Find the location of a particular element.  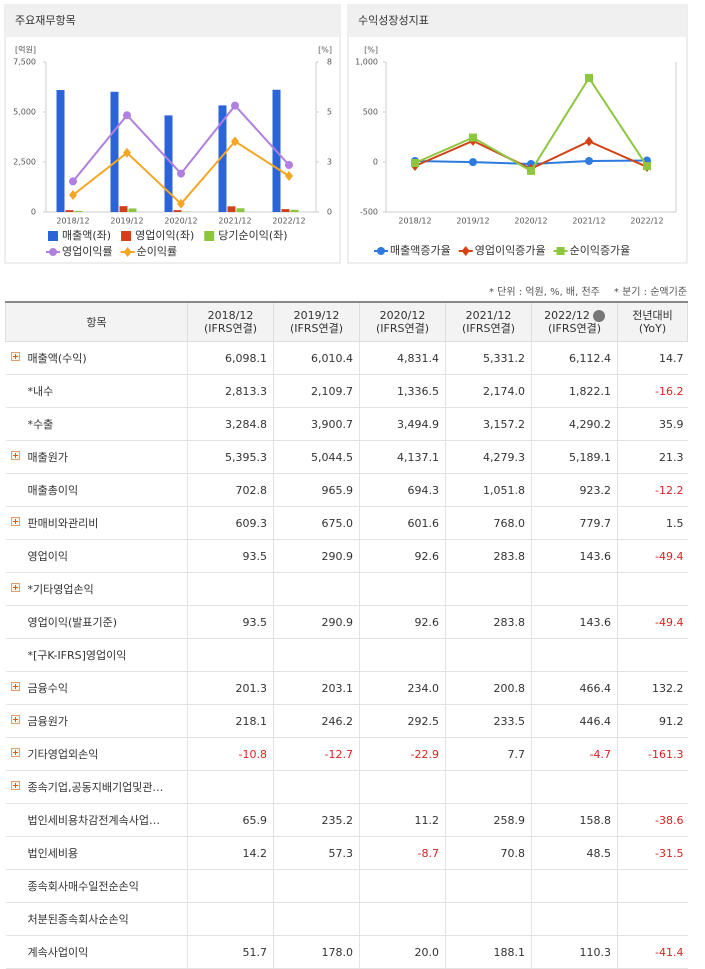

value-cell: -12.2 is located at coordinates (653, 490).